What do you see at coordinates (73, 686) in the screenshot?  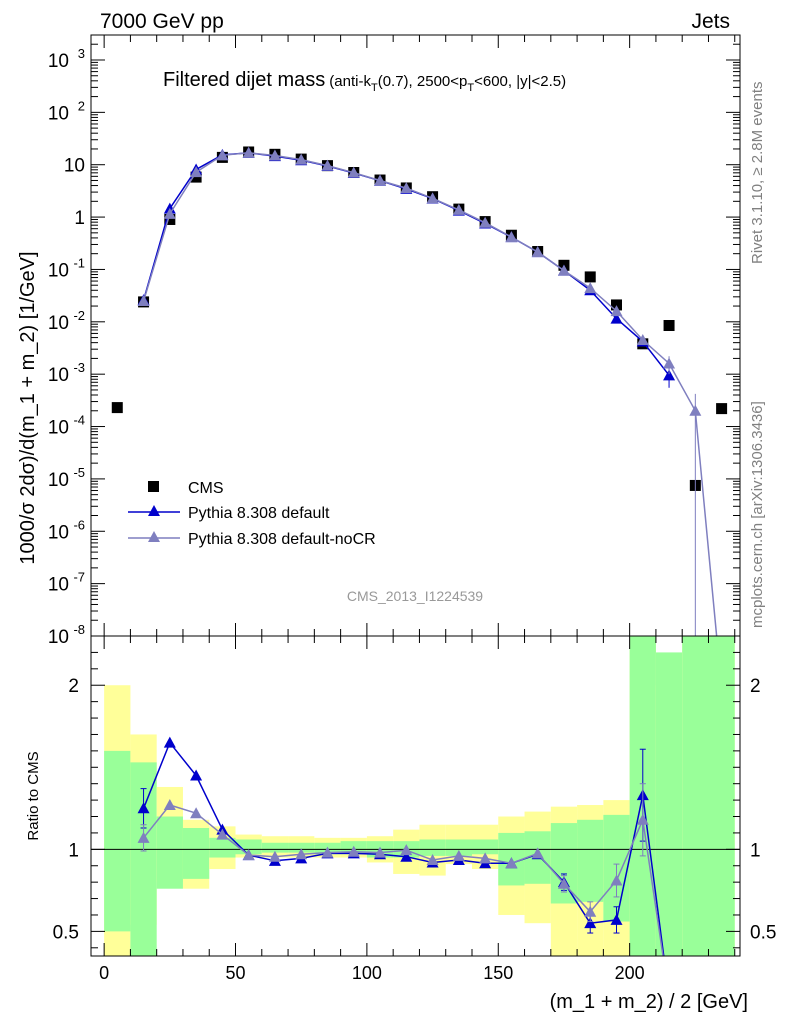 I see `ratio-y-tick-label: 2` at bounding box center [73, 686].